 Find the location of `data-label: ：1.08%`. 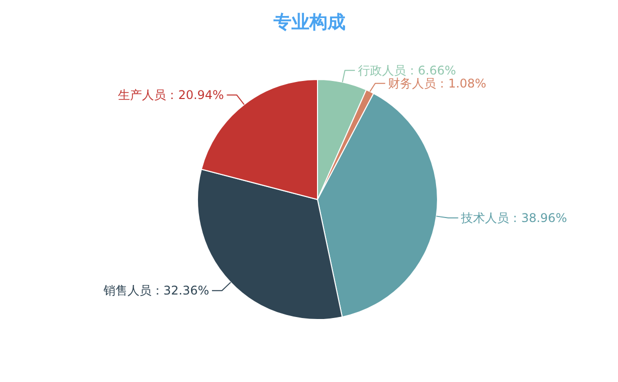

data-label: ：1.08% is located at coordinates (461, 83).